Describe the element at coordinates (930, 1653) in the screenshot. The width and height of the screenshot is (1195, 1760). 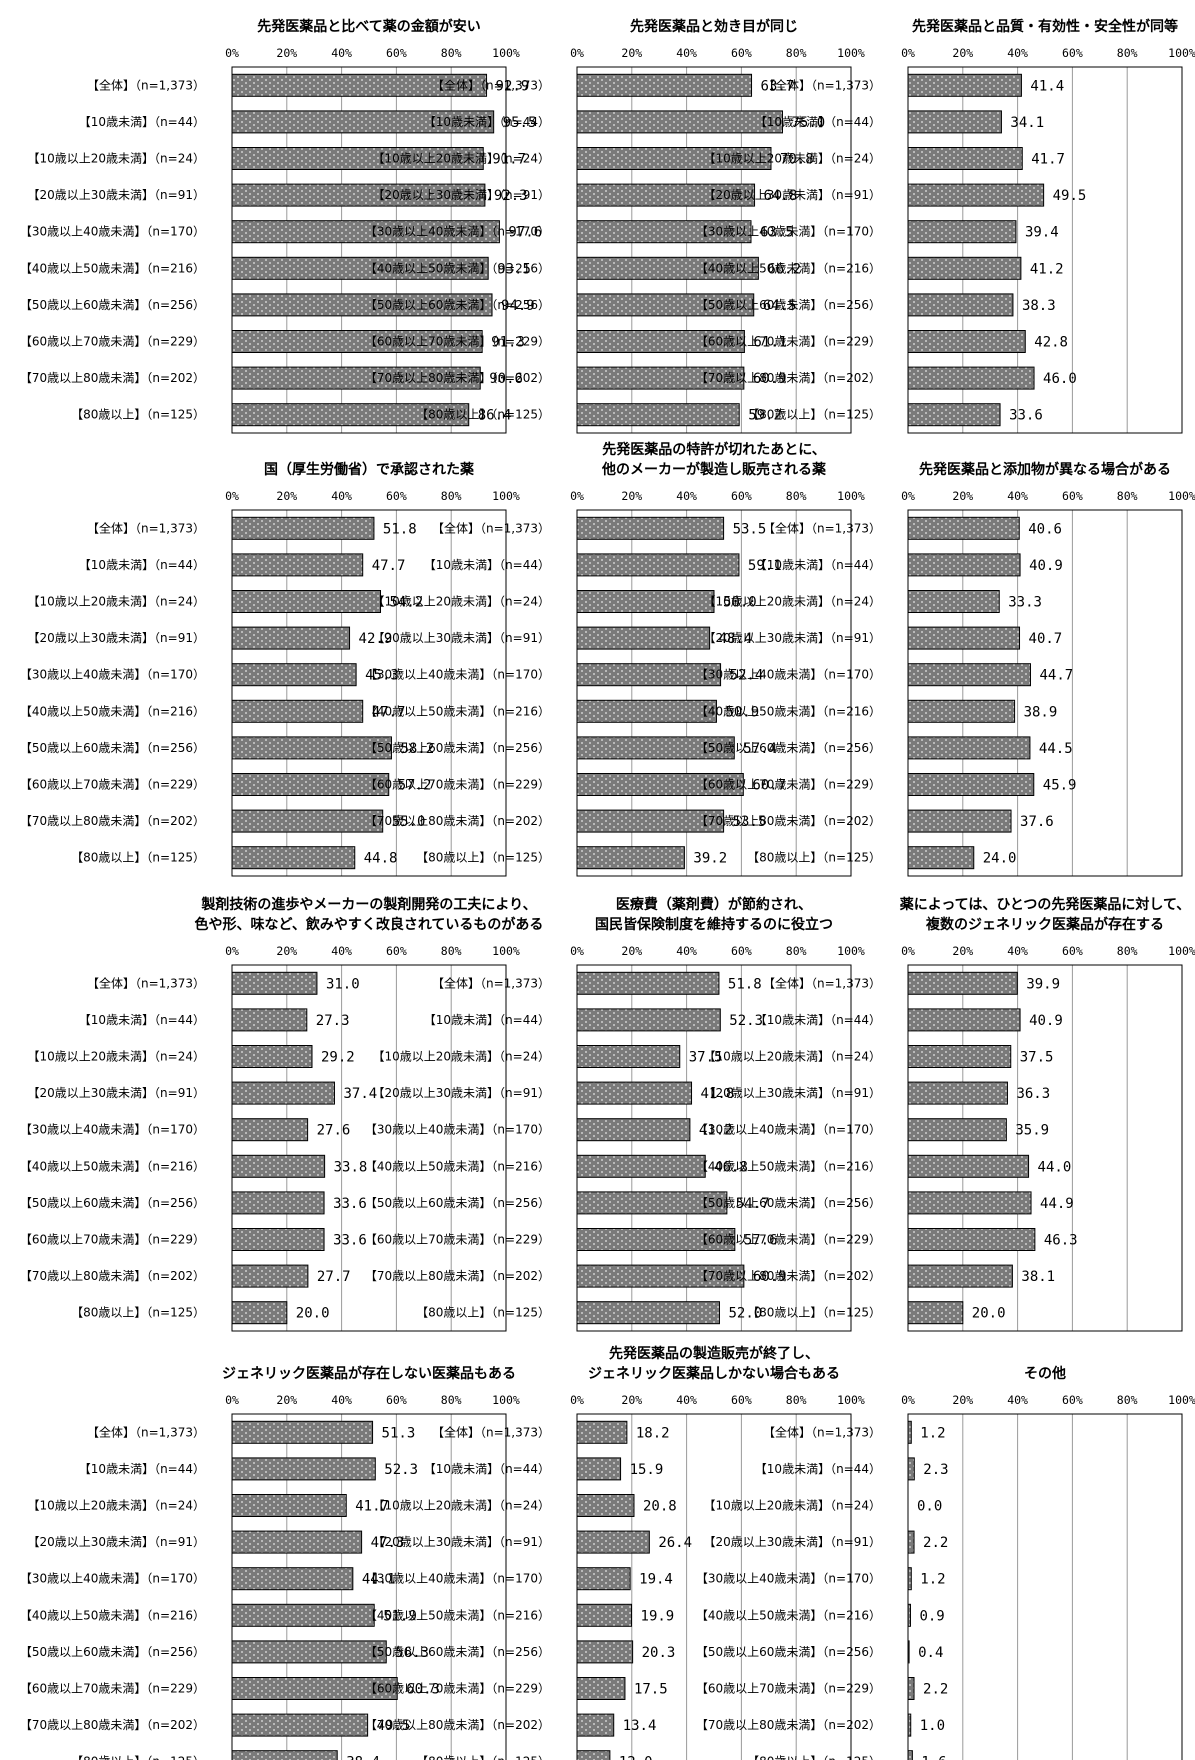
I see `data-label: 0.4` at that location.